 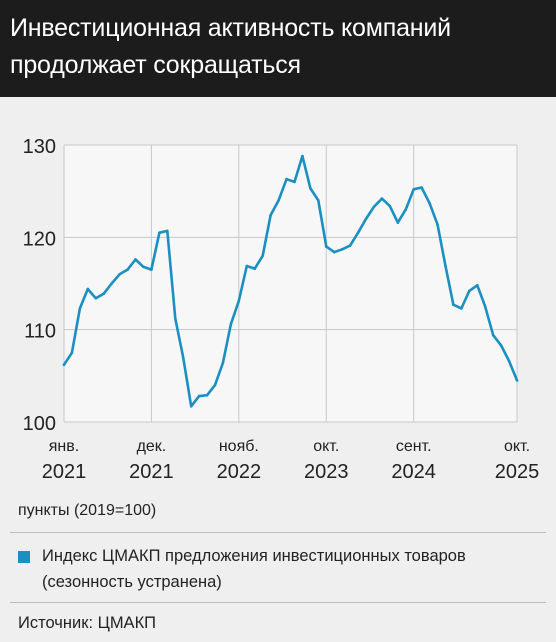 What do you see at coordinates (39, 147) in the screenshot?
I see `y-tick-label: 130` at bounding box center [39, 147].